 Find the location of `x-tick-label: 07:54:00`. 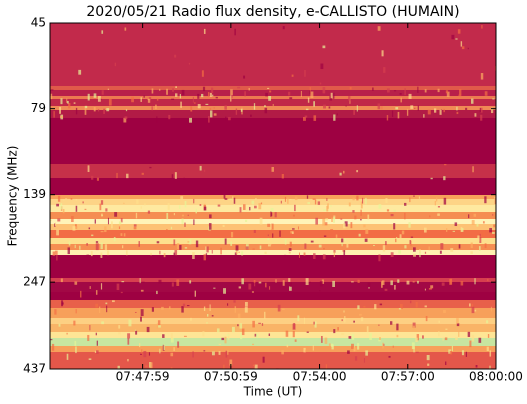

x-tick-label: 07:54:00 is located at coordinates (320, 377).